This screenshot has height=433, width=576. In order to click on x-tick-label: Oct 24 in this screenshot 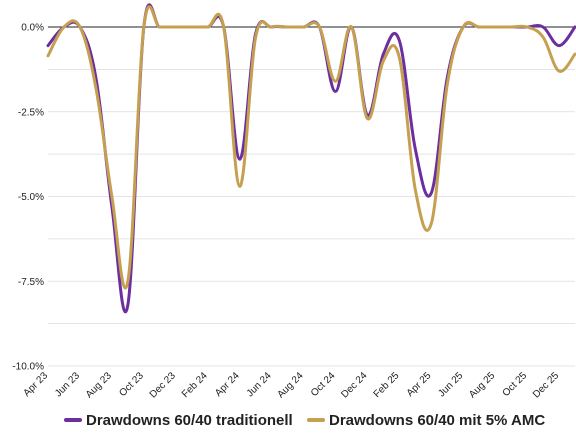, I will do `click(323, 384)`.